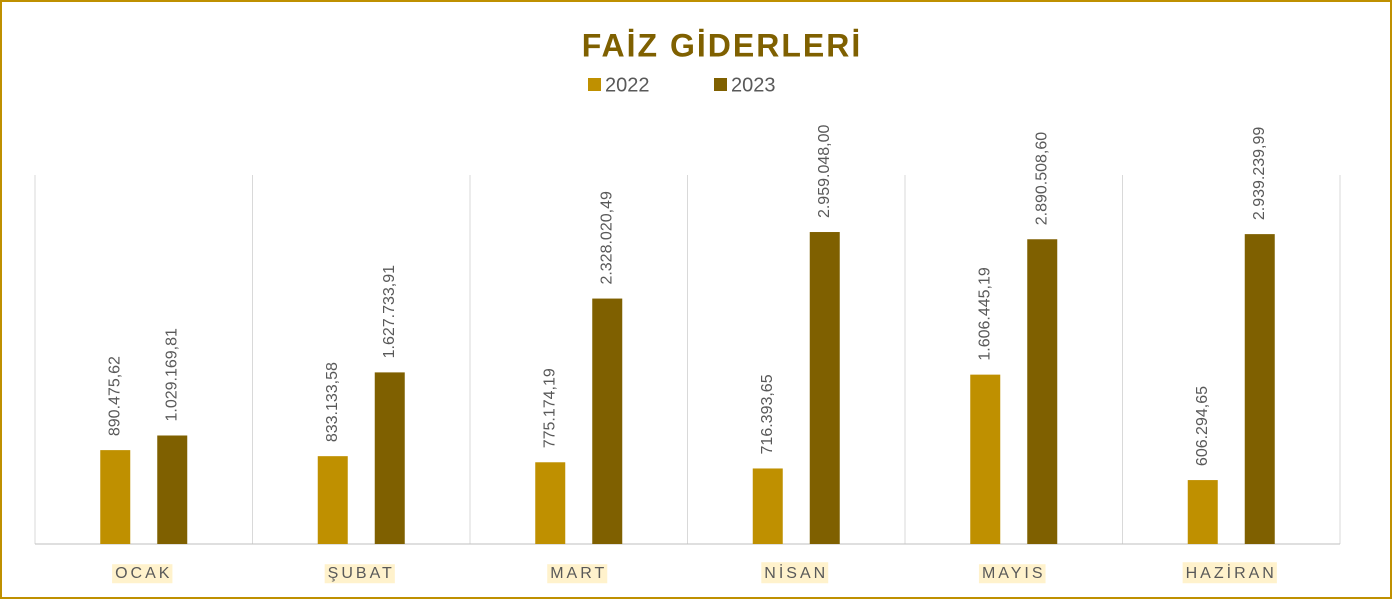 This screenshot has height=599, width=1392. I want to click on x-tick-label: ŞUBAT, so click(361, 573).